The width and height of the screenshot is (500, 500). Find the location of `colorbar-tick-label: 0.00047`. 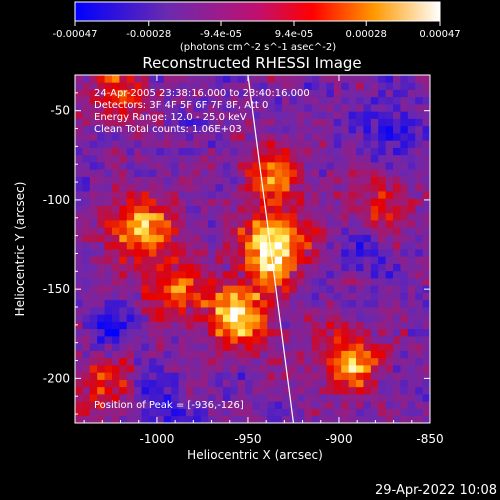

colorbar-tick-label: 0.00047 is located at coordinates (439, 34).